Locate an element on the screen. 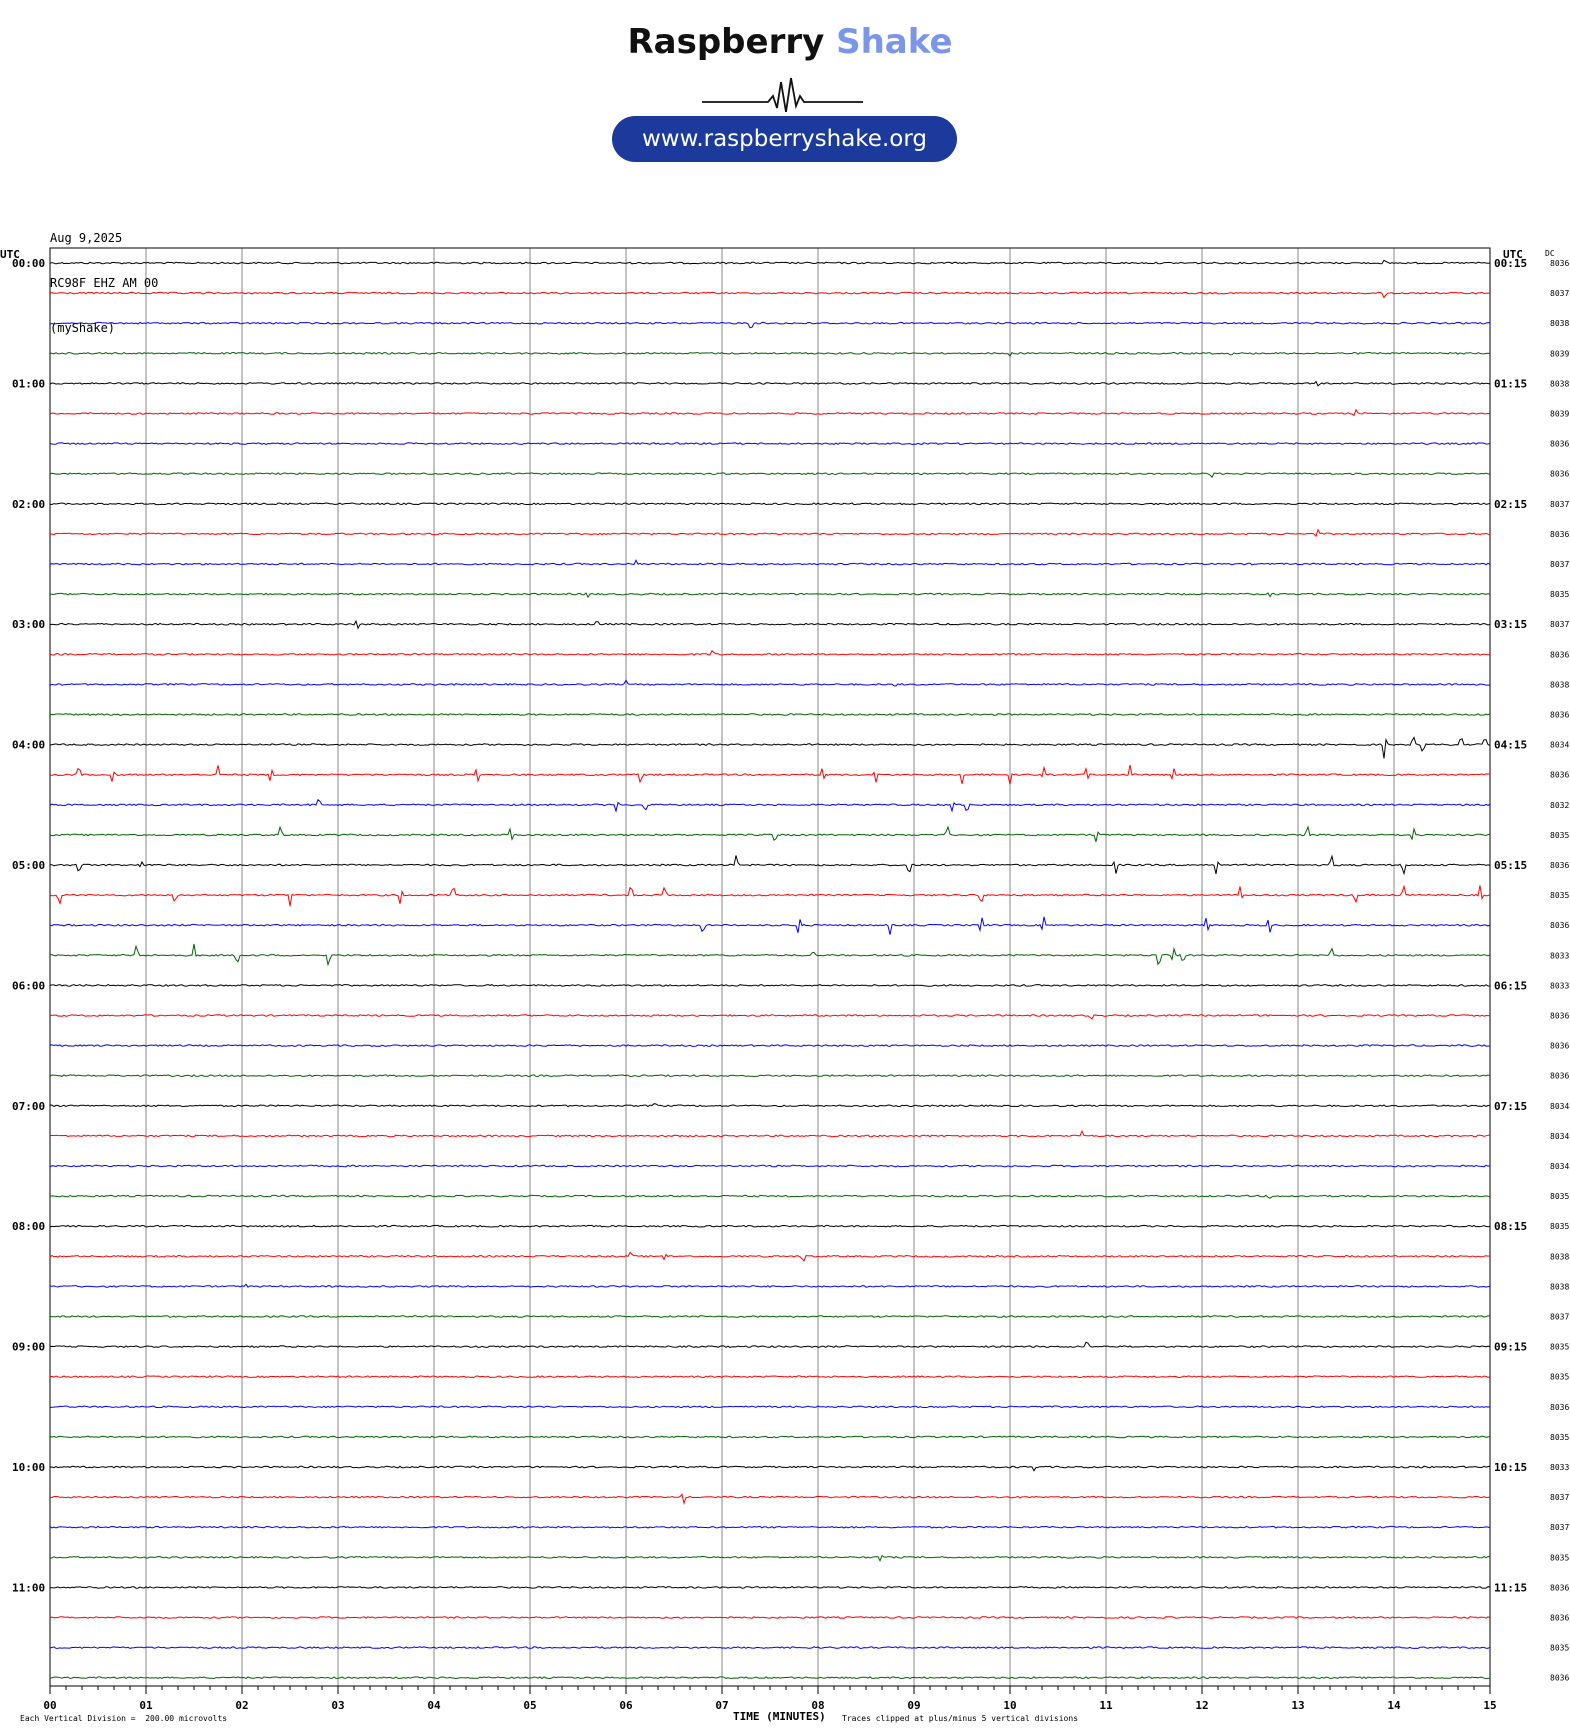  left-hour-label: 09:00 is located at coordinates (28, 1347).